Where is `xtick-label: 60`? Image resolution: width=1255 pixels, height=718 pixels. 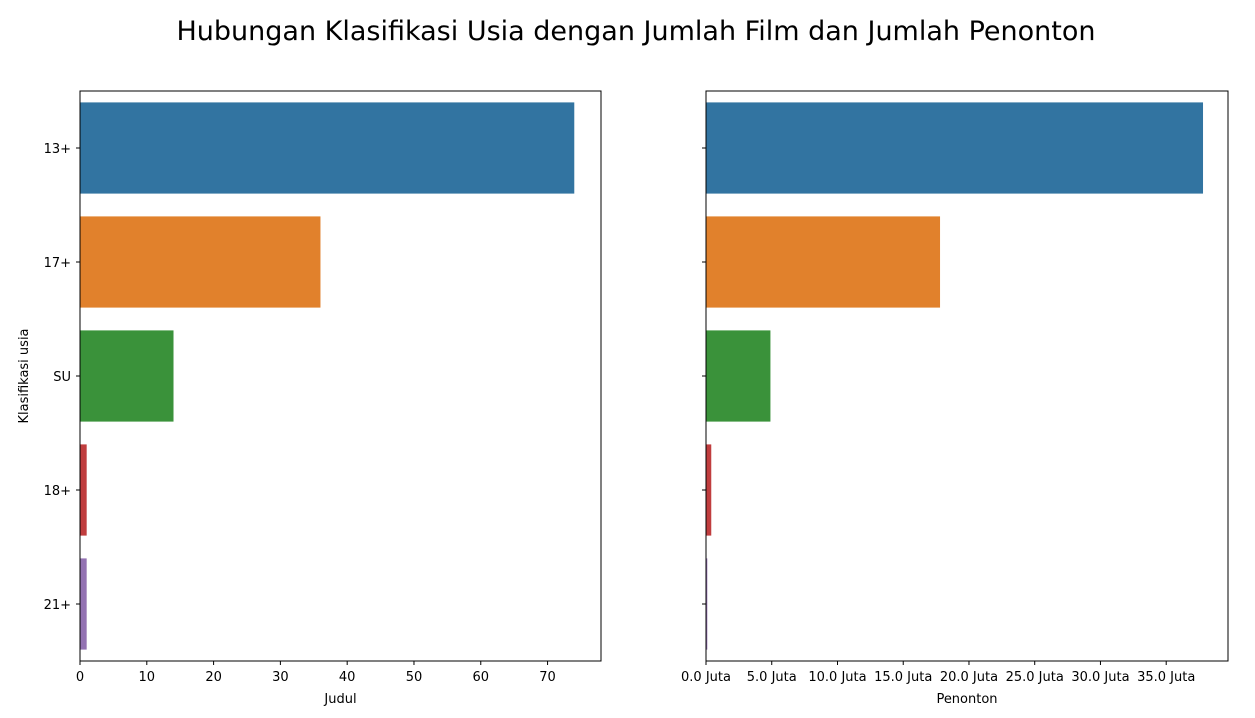
xtick-label: 60 is located at coordinates (480, 677).